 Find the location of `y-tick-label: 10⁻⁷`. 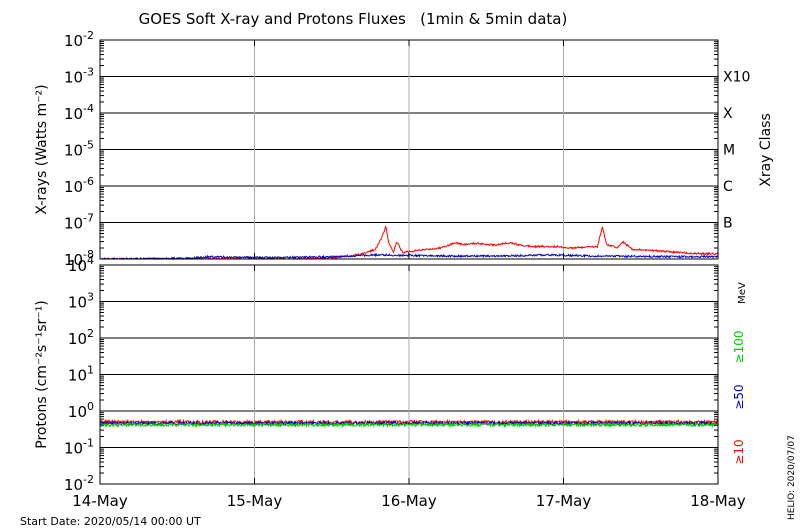

y-tick-label: 10⁻⁷ is located at coordinates (79, 222).